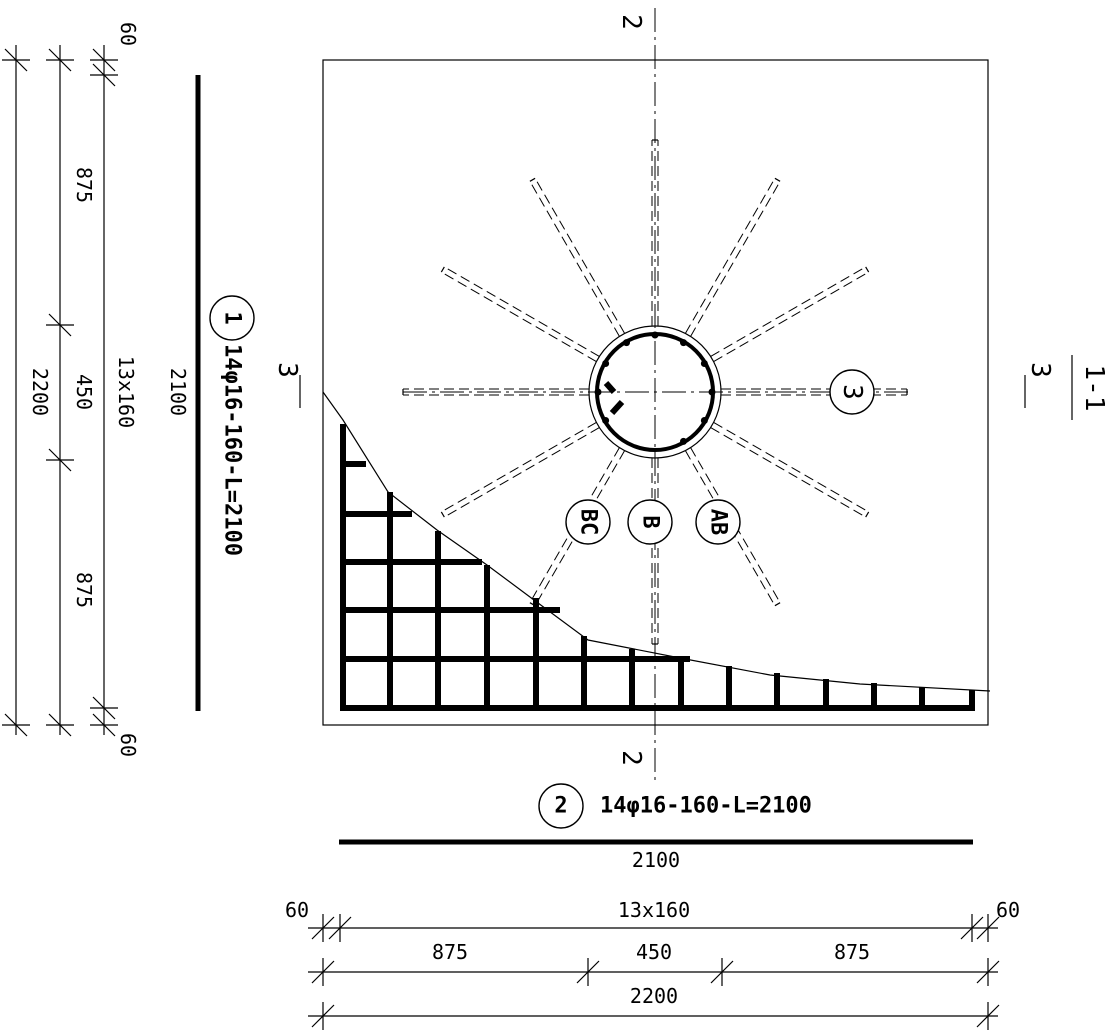 The width and height of the screenshot is (1119, 1033). I want to click on dim-bottom-part-right: 875, so click(852, 952).